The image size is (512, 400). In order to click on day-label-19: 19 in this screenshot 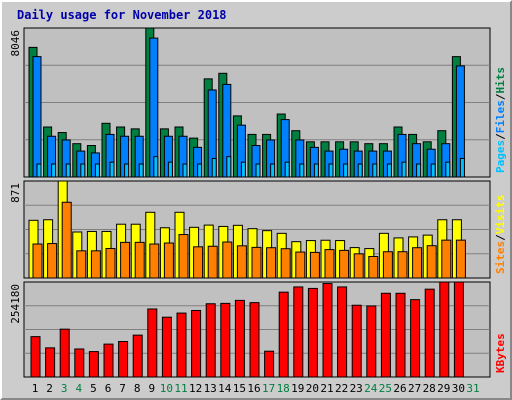, I will do `click(297, 388)`.